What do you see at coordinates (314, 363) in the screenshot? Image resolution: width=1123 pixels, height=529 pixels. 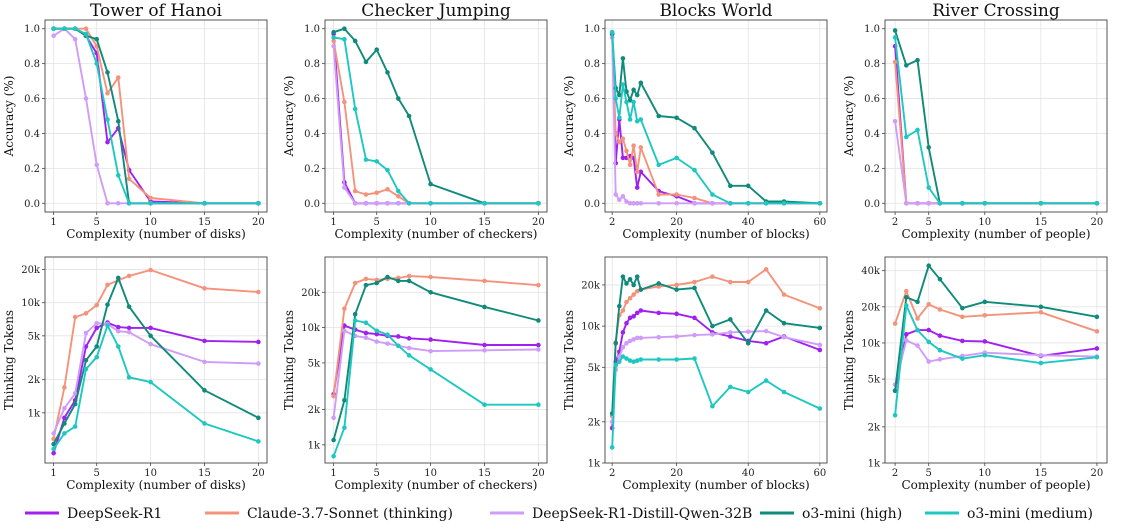 I see `y-tick-label: 5k` at bounding box center [314, 363].